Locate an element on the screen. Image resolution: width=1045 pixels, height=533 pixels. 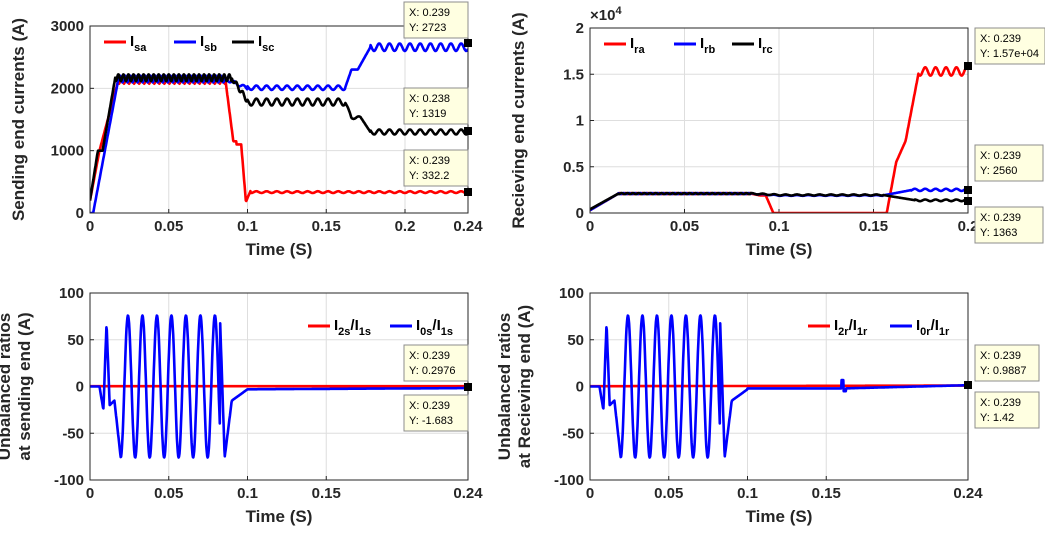
axes-box is located at coordinates (779, 120).